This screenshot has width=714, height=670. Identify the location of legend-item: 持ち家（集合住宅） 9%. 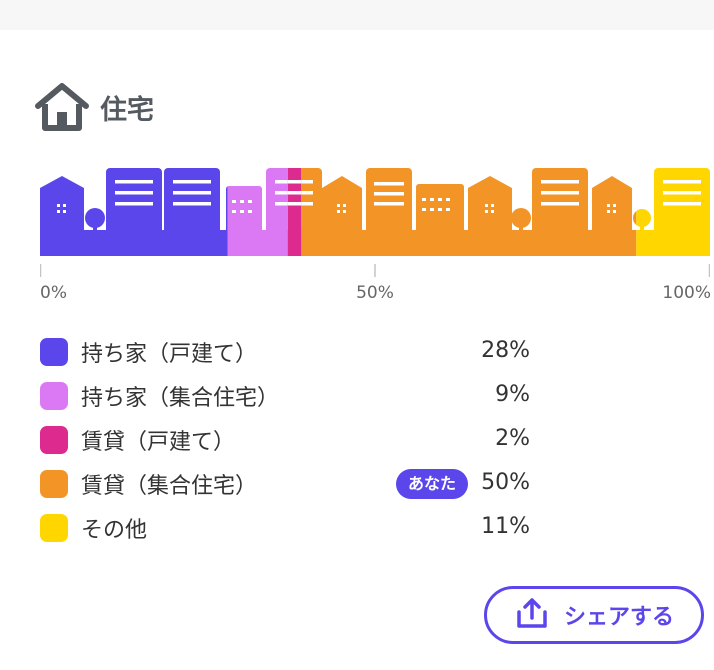
(290, 396).